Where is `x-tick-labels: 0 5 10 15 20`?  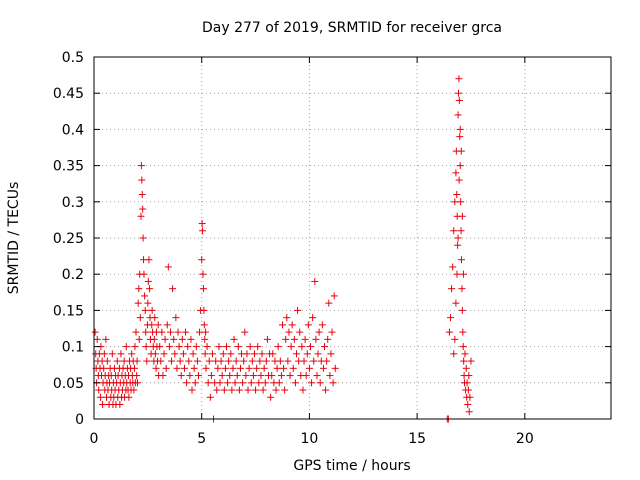 x-tick-labels: 0 5 10 15 20 is located at coordinates (312, 439).